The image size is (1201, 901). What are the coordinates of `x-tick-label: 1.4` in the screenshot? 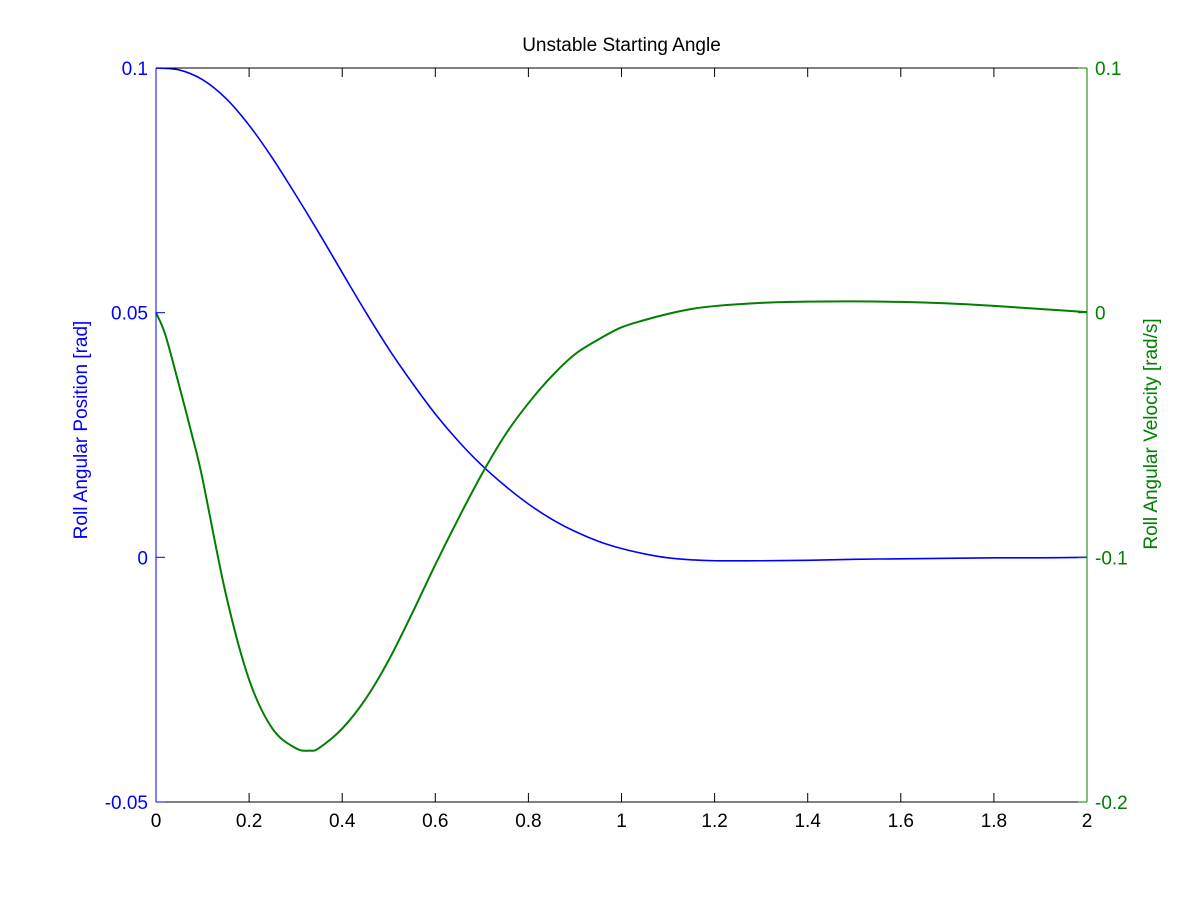 It's located at (807, 821).